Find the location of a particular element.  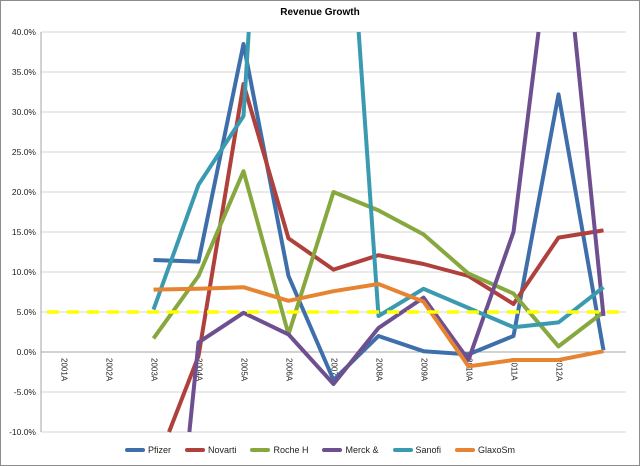

x-tick-label: 2011A is located at coordinates (513, 369).